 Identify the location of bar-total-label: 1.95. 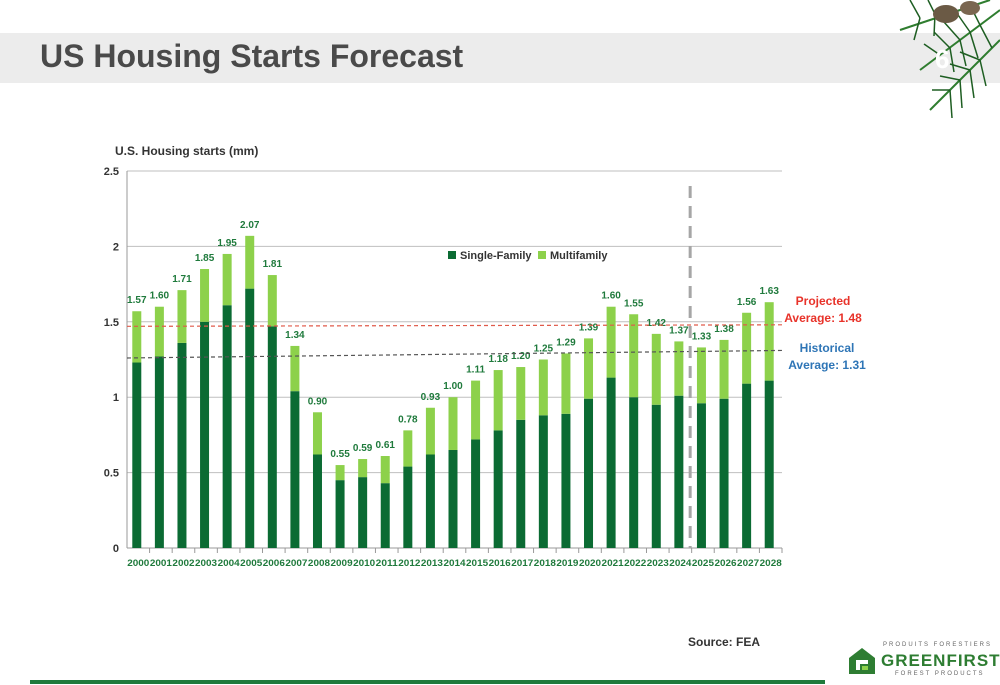
(227, 243).